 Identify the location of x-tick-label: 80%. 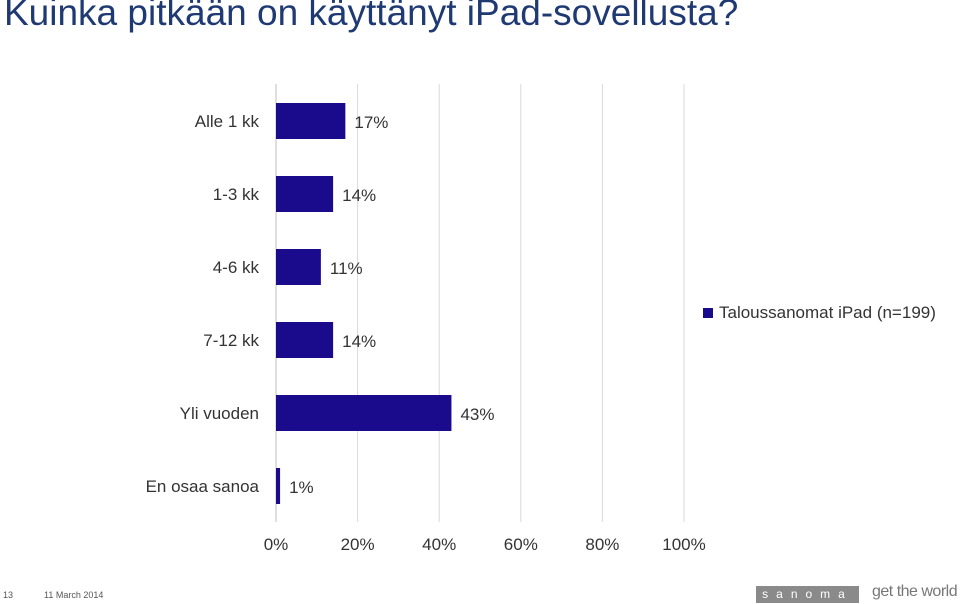
(602, 544).